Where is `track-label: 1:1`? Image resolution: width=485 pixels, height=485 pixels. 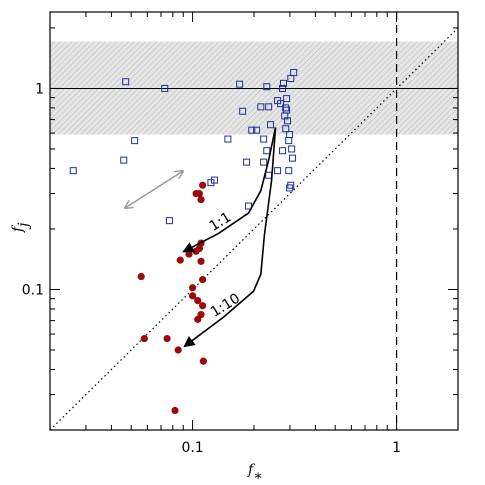
track-label: 1:1 is located at coordinates (221, 222).